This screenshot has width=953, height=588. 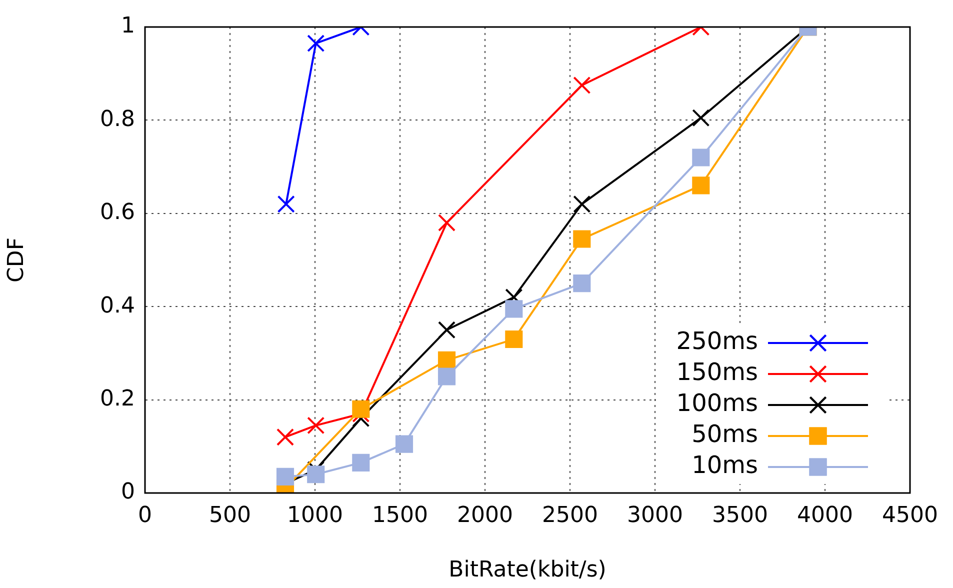 What do you see at coordinates (485, 515) in the screenshot?
I see `x-tick-label: 2000` at bounding box center [485, 515].